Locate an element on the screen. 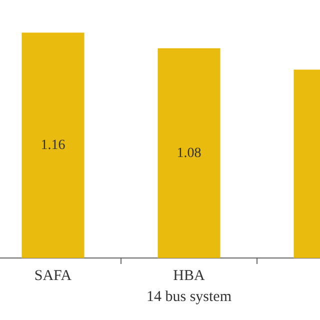  x-tick-label: SAFA is located at coordinates (53, 276).